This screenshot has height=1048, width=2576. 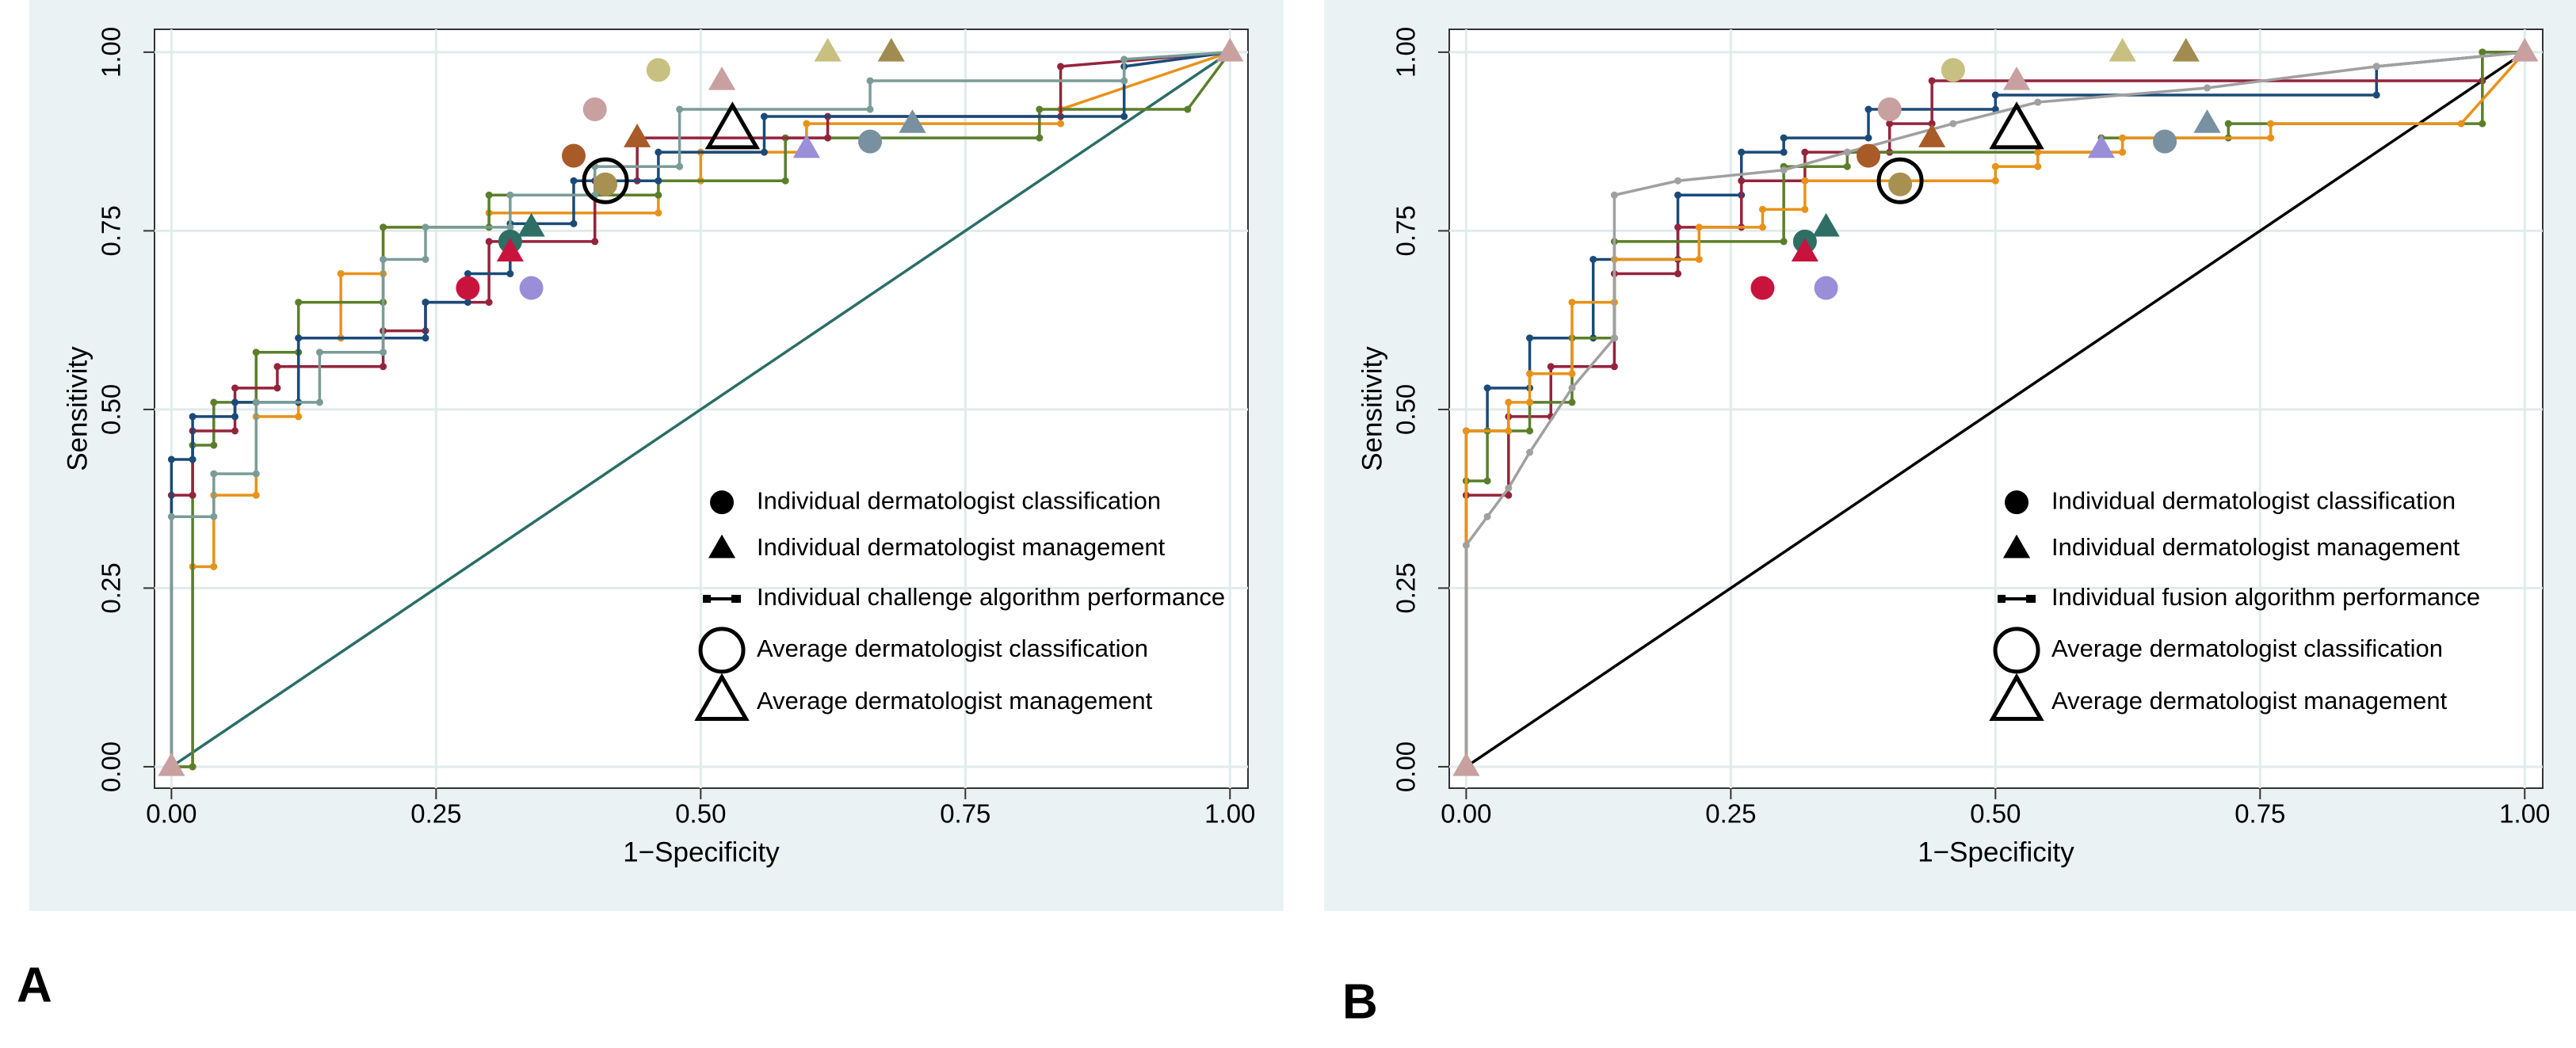 I want to click on y-tick-label: 0.50, so click(x=1406, y=410).